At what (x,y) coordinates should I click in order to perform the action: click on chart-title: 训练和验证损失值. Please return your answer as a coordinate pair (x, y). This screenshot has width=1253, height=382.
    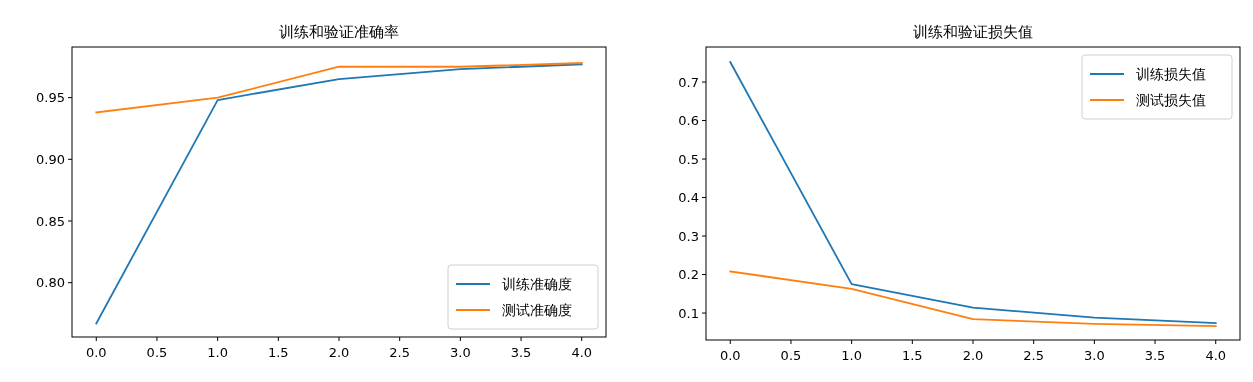
    Looking at the image, I should click on (973, 32).